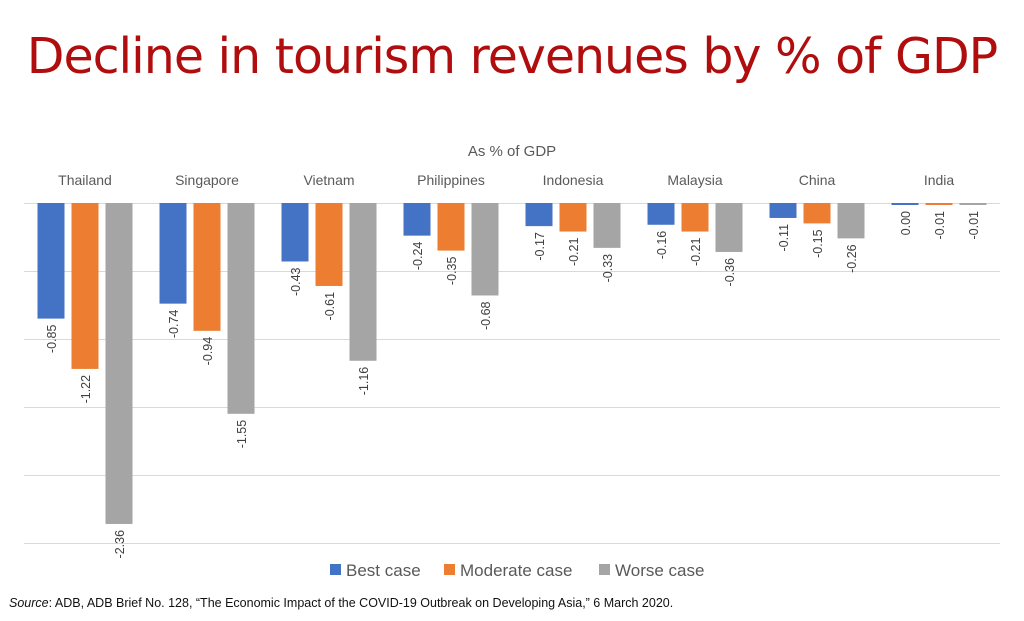 Image resolution: width=1024 pixels, height=621 pixels. I want to click on legend: Best case Moderate case Worse case, so click(517, 570).